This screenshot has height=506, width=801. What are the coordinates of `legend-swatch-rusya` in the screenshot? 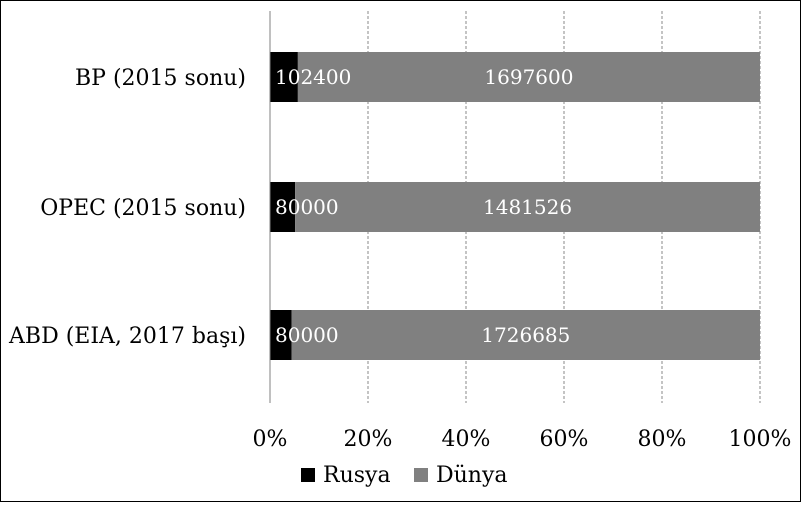 It's located at (308, 475).